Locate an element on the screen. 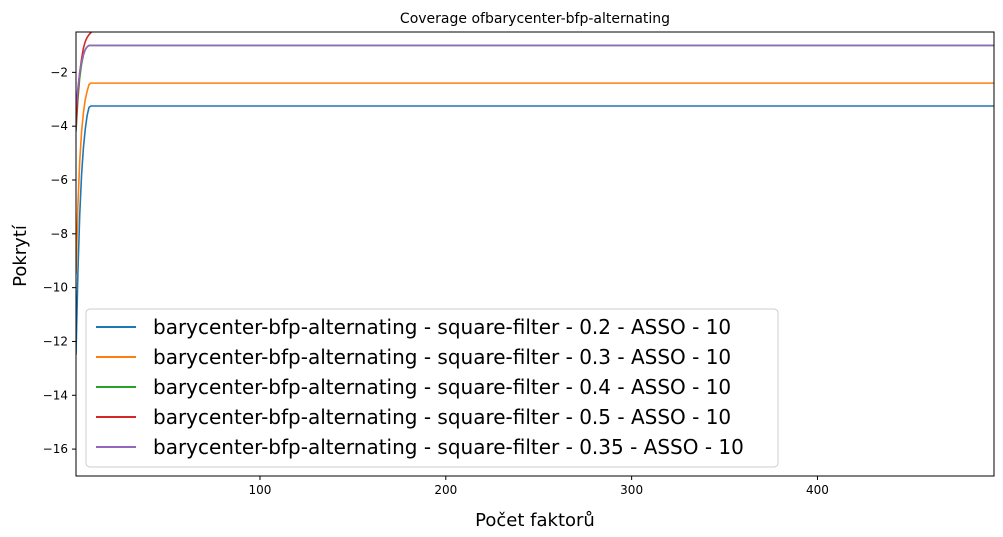 The height and width of the screenshot is (537, 1003). y-axis-label: Pokrytí is located at coordinates (20, 255).